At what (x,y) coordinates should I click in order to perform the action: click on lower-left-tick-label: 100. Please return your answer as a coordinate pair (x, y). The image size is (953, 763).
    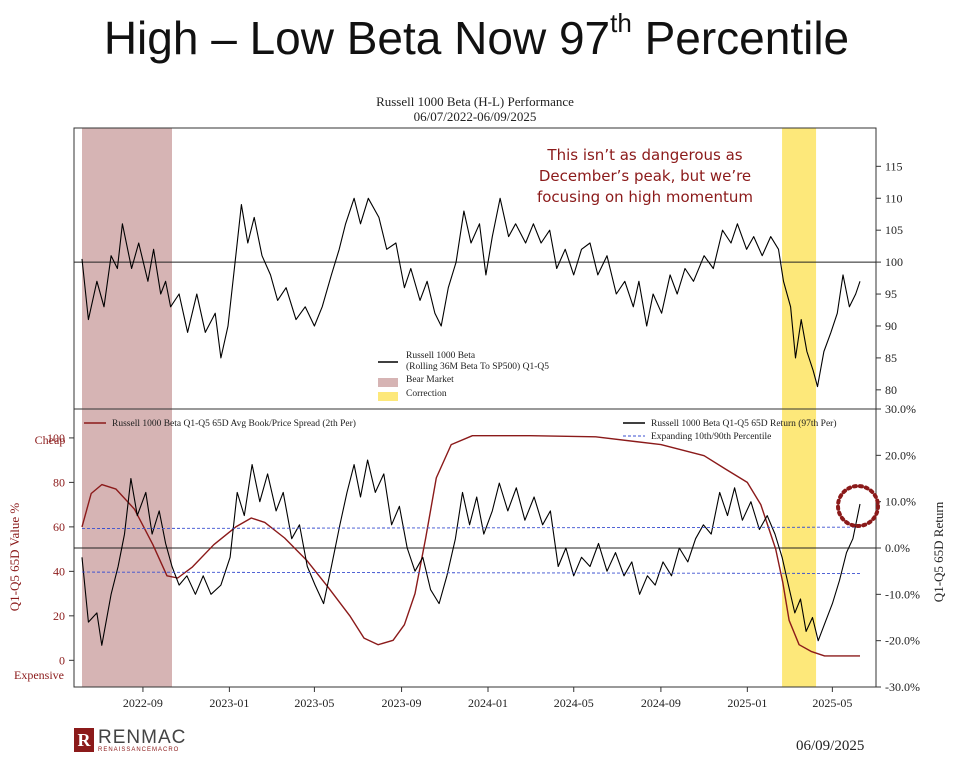
    Looking at the image, I should click on (56, 438).